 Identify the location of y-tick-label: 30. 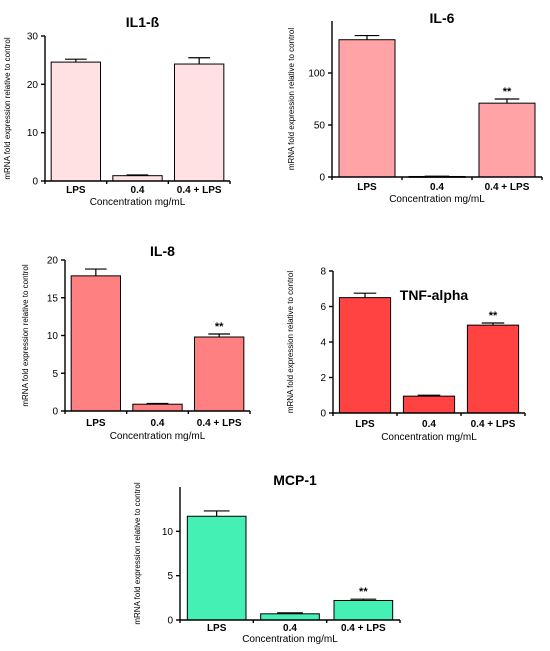
(33, 37).